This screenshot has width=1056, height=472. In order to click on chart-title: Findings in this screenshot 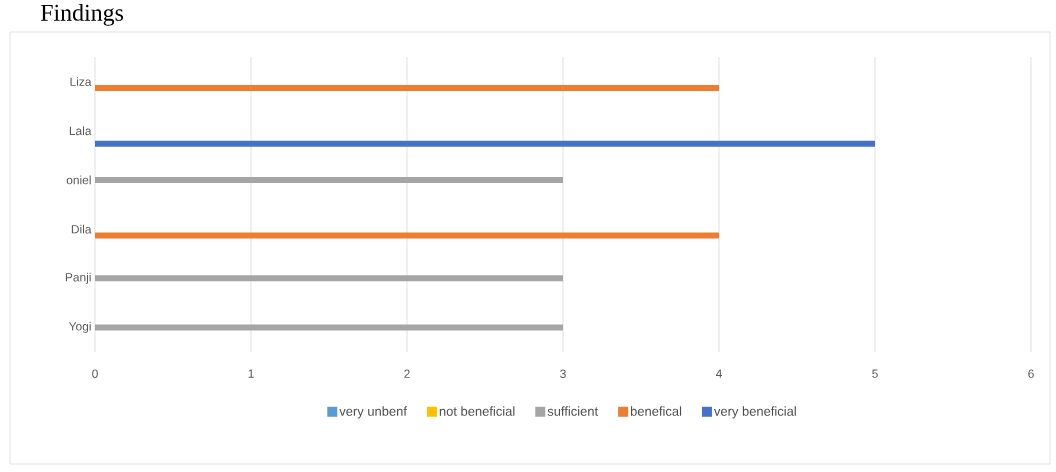, I will do `click(82, 15)`.